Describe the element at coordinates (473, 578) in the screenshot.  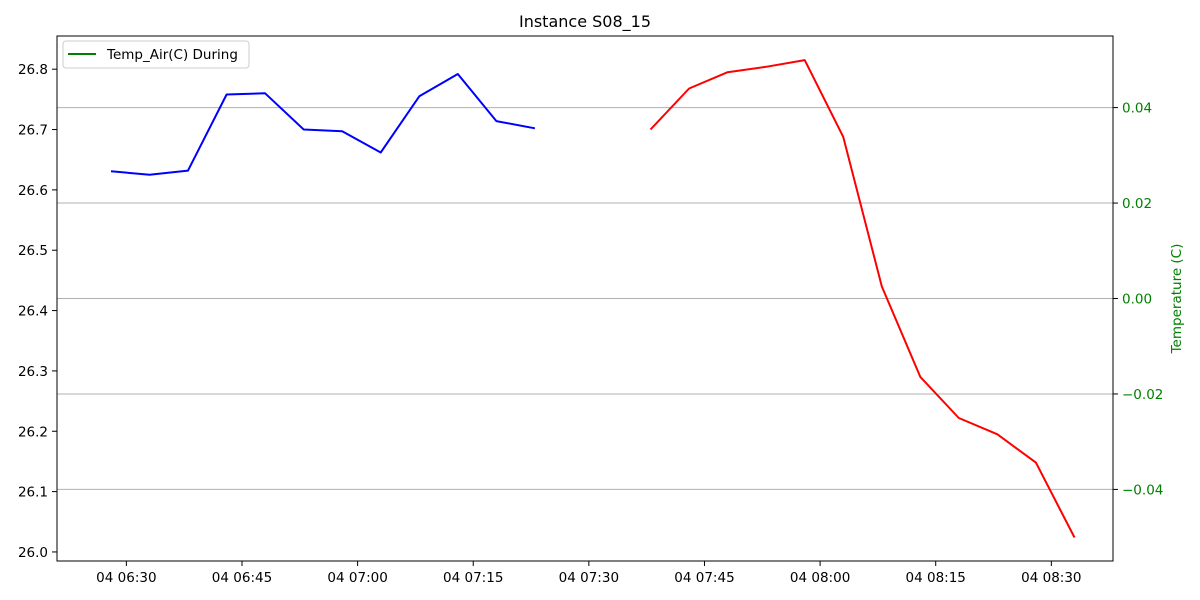
I see `x-tick-label: 04 07:15` at that location.